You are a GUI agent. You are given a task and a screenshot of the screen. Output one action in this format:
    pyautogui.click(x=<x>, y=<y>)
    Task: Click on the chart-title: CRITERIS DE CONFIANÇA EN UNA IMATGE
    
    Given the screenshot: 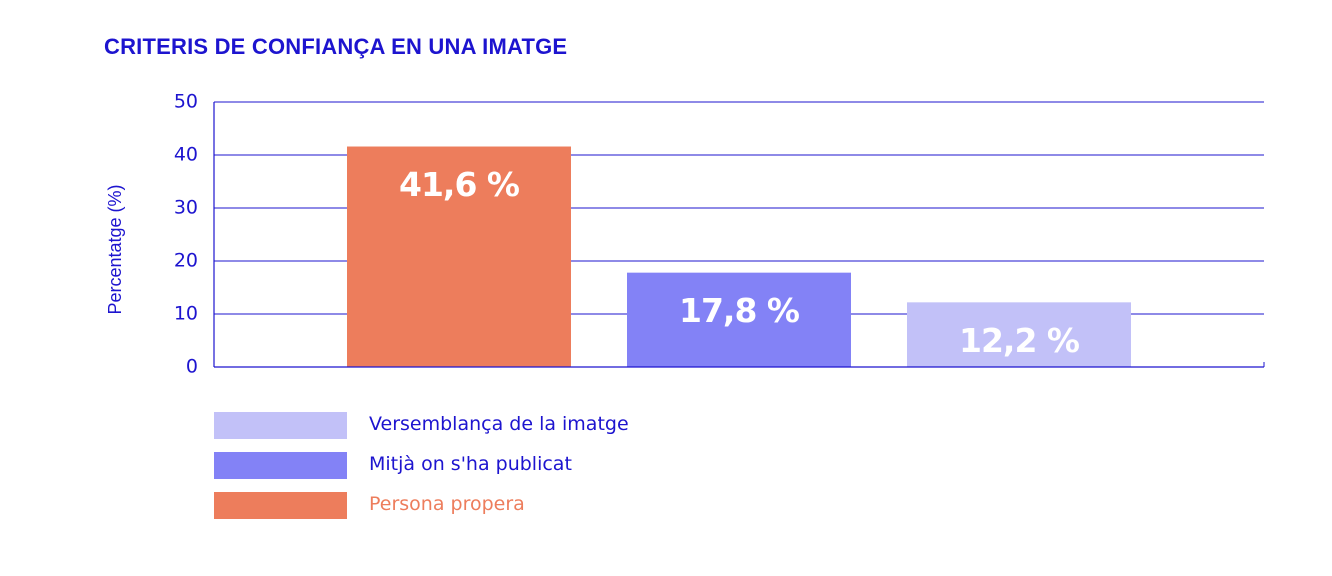 What is the action you would take?
    pyautogui.click(x=336, y=46)
    